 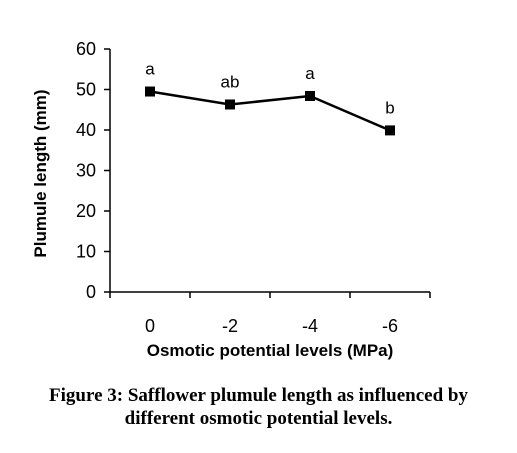 What do you see at coordinates (258, 418) in the screenshot?
I see `caption-line-2: different osmotic potential levels.` at bounding box center [258, 418].